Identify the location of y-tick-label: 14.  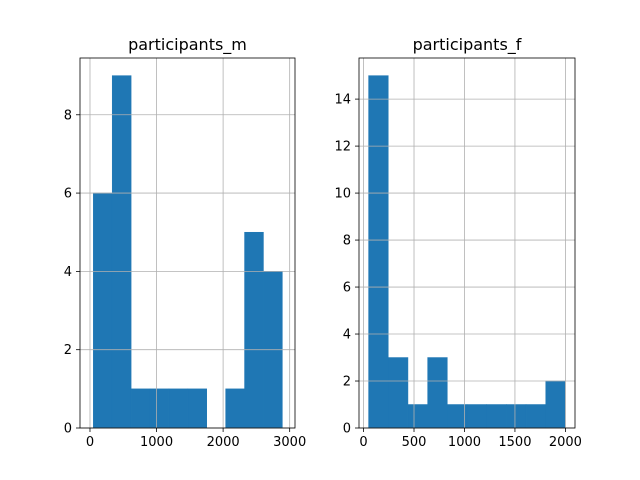
(342, 100).